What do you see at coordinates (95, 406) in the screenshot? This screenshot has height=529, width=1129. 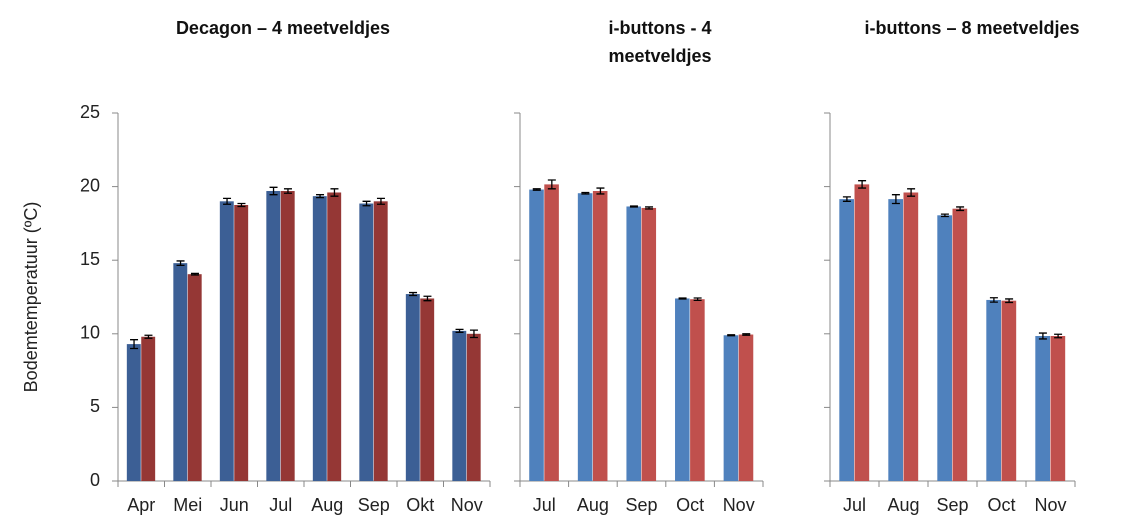 I see `y-tick-label: 5` at bounding box center [95, 406].